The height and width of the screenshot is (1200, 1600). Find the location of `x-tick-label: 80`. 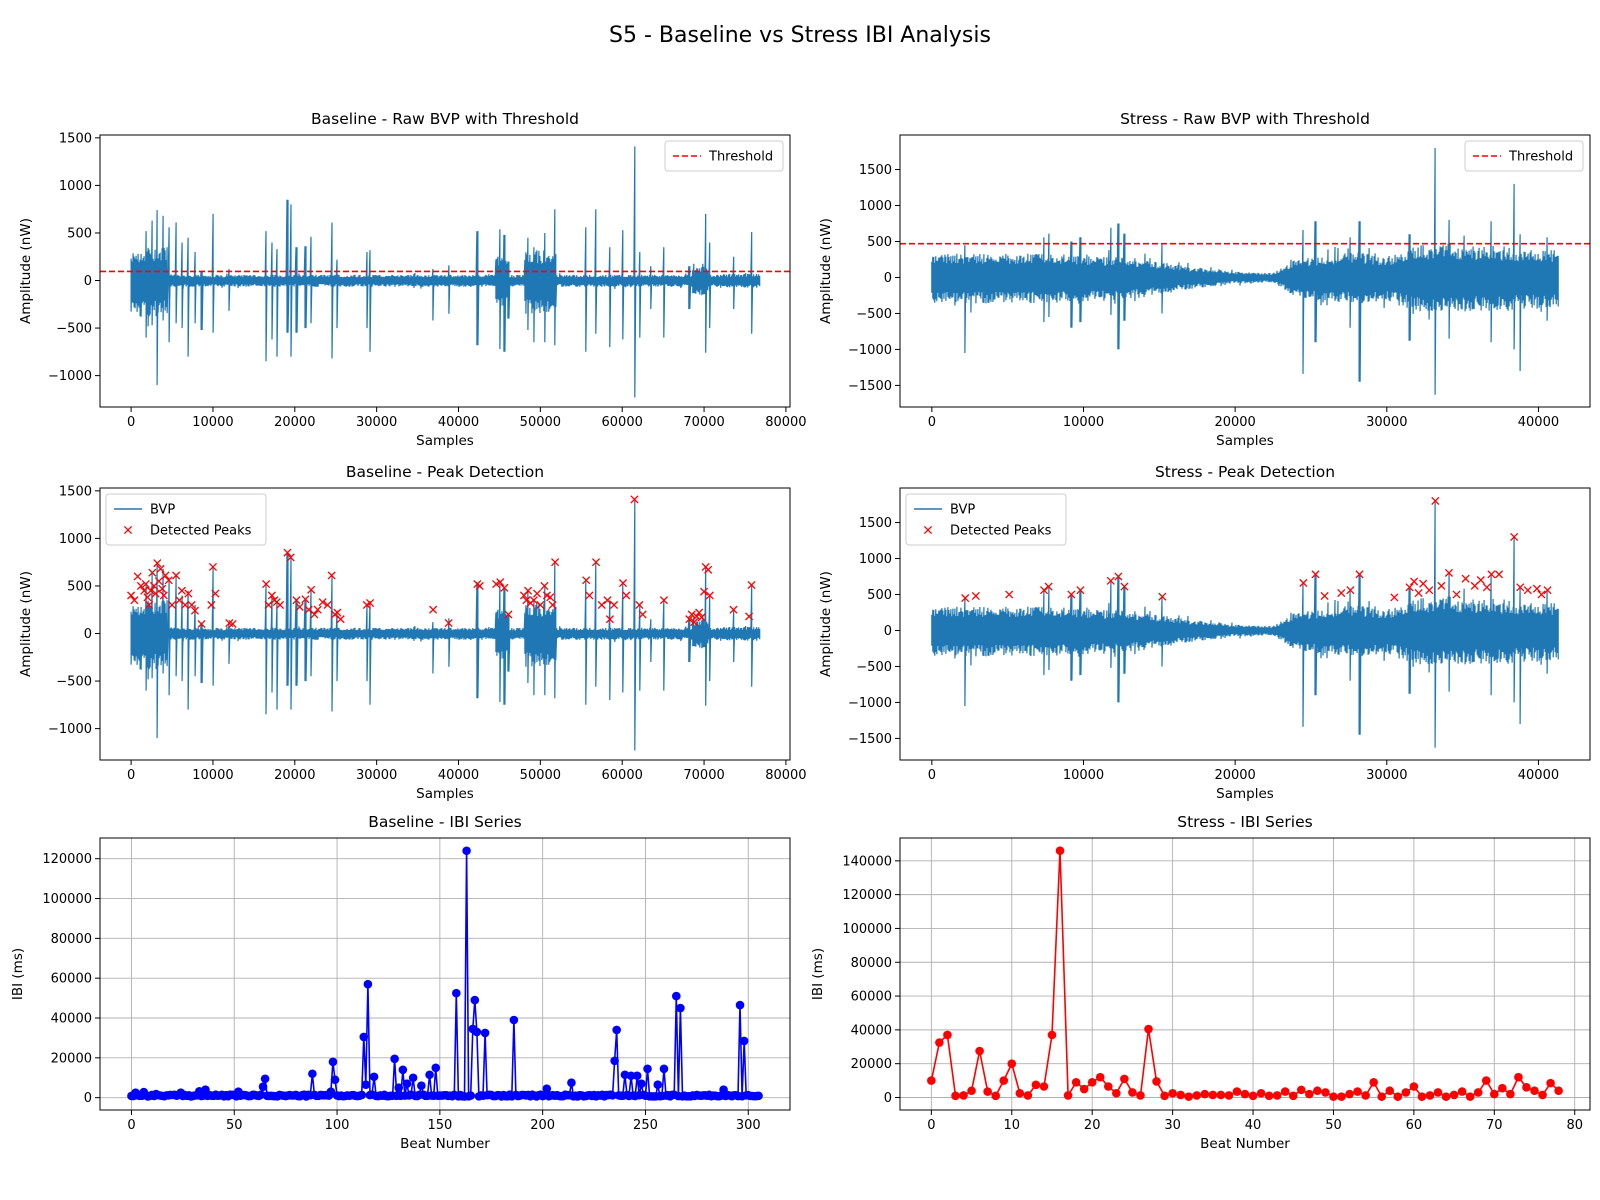

x-tick-label: 80 is located at coordinates (1574, 1125).